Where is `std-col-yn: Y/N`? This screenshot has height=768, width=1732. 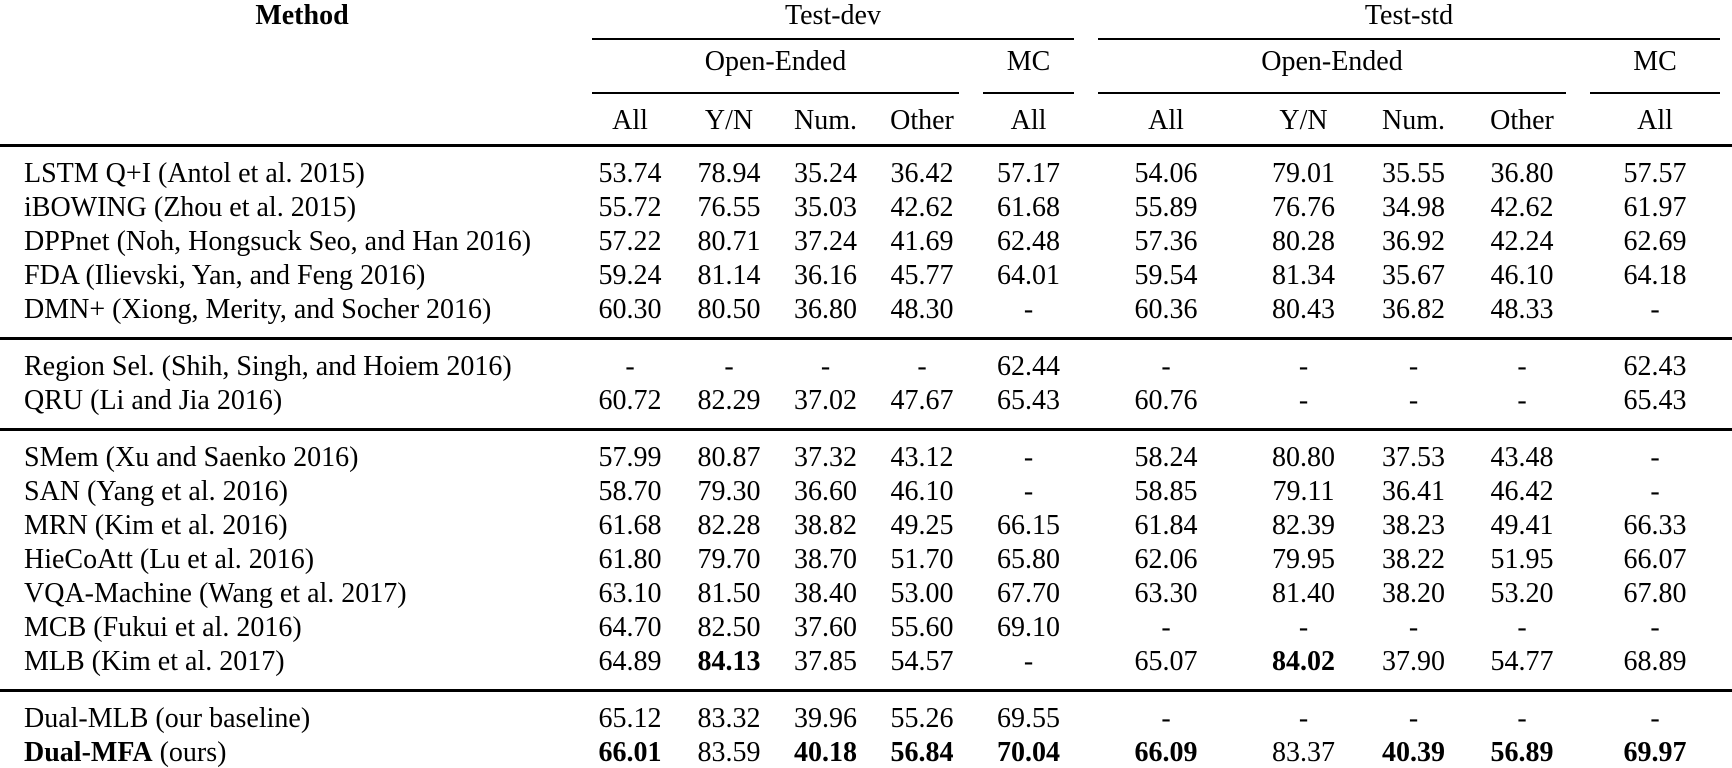
std-col-yn: Y/N is located at coordinates (1303, 120).